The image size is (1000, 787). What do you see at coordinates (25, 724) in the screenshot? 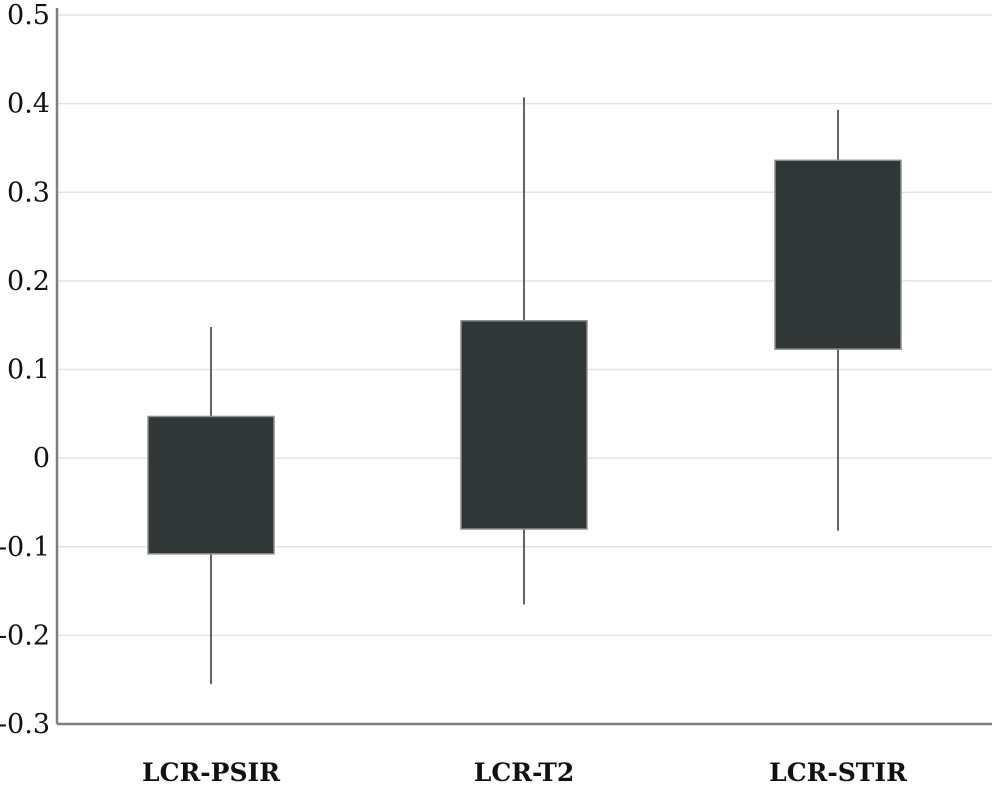
I see `y-tick-label: -0.3` at bounding box center [25, 724].